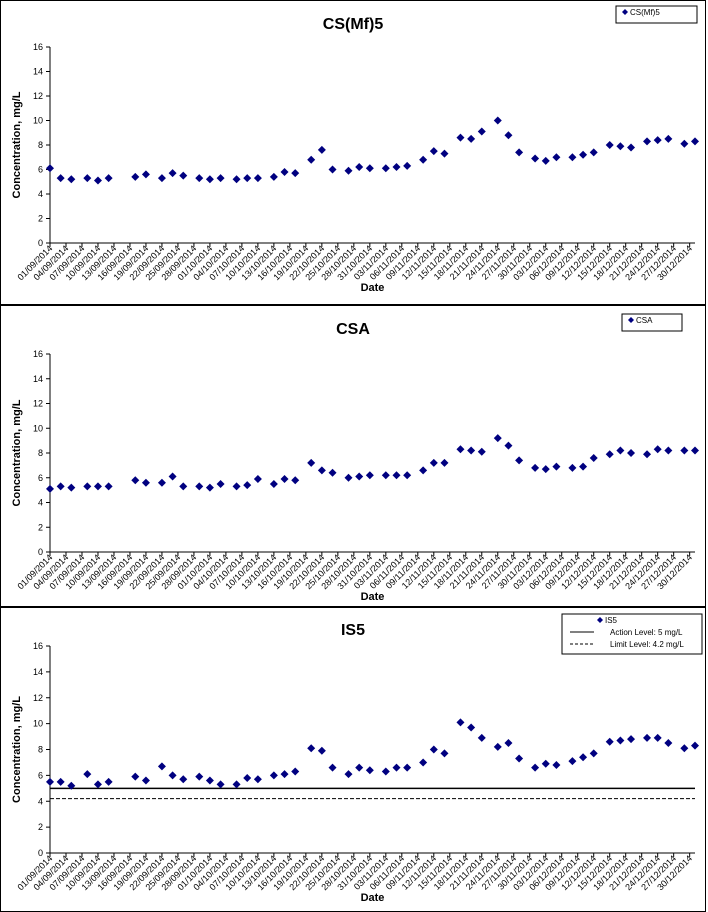 This screenshot has width=708, height=912. Describe the element at coordinates (353, 630) in the screenshot. I see `chart-title: IS5` at that location.